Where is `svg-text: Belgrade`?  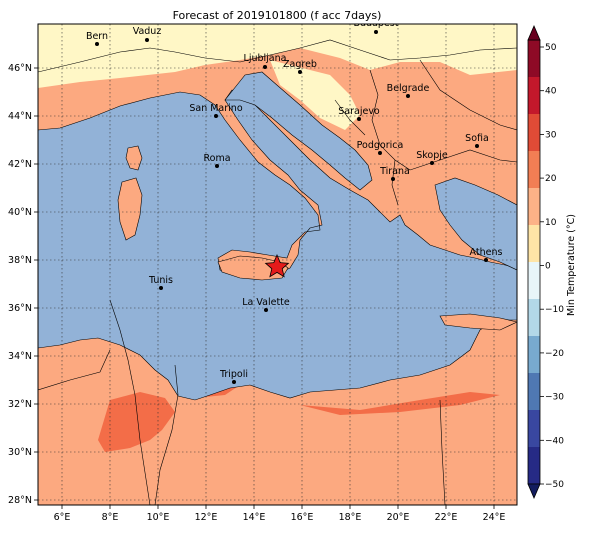 svg-text: Belgrade is located at coordinates (408, 88).